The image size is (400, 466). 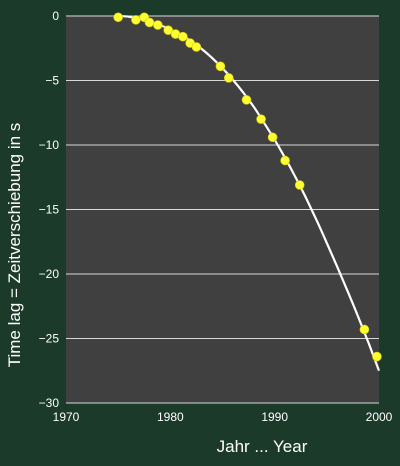 I want to click on x-tick-label: 1990, so click(x=274, y=417).